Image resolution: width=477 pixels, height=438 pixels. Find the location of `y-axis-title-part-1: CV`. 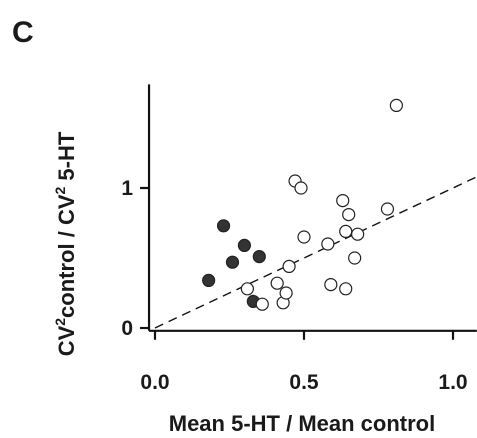

y-axis-title-part-1: CV is located at coordinates (66, 340).